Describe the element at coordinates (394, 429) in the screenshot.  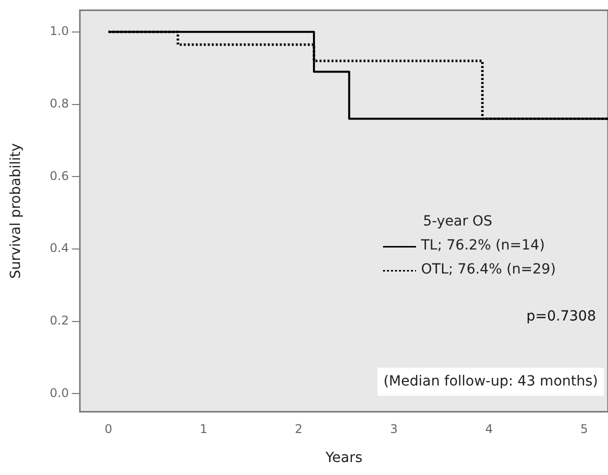
I see `x-tick-label: 3` at that location.